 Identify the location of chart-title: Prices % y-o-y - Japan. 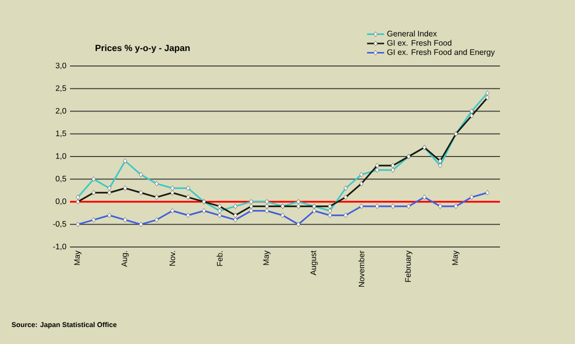
(143, 48).